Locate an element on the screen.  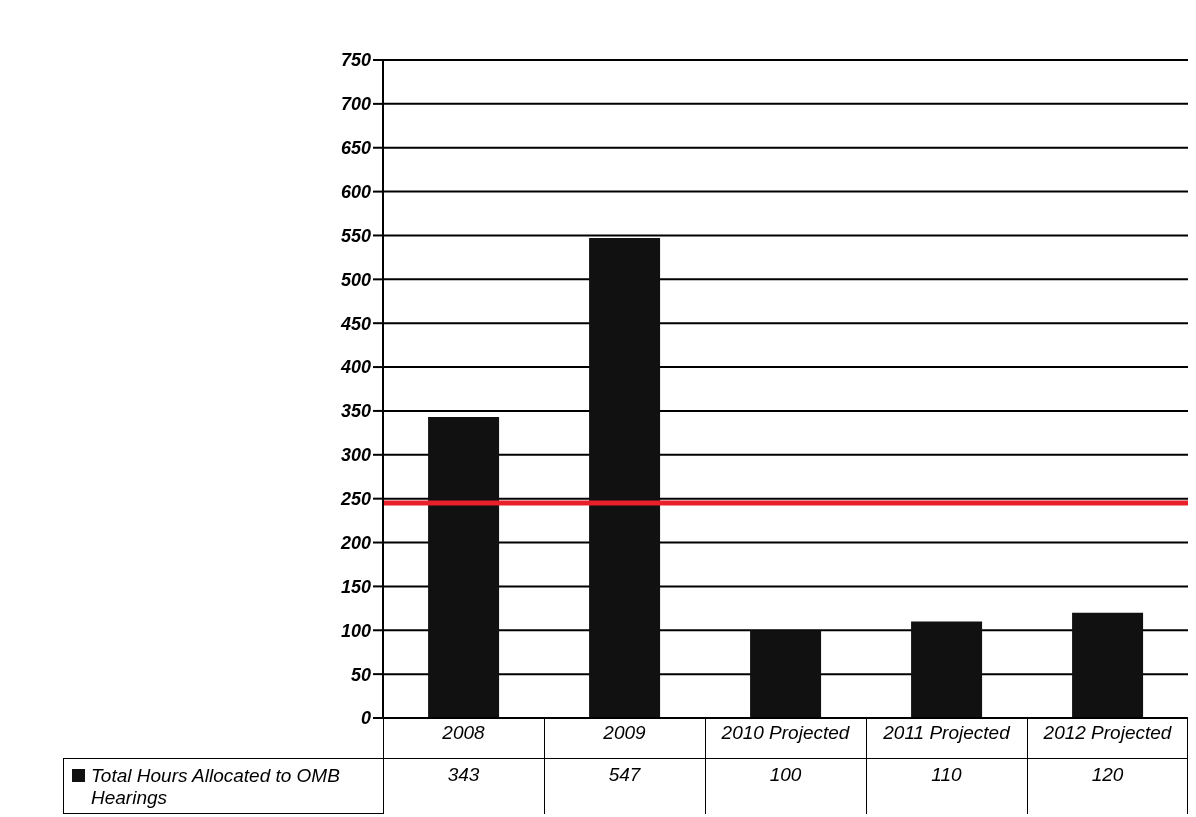
y-tick-label: 250 is located at coordinates (355, 499).